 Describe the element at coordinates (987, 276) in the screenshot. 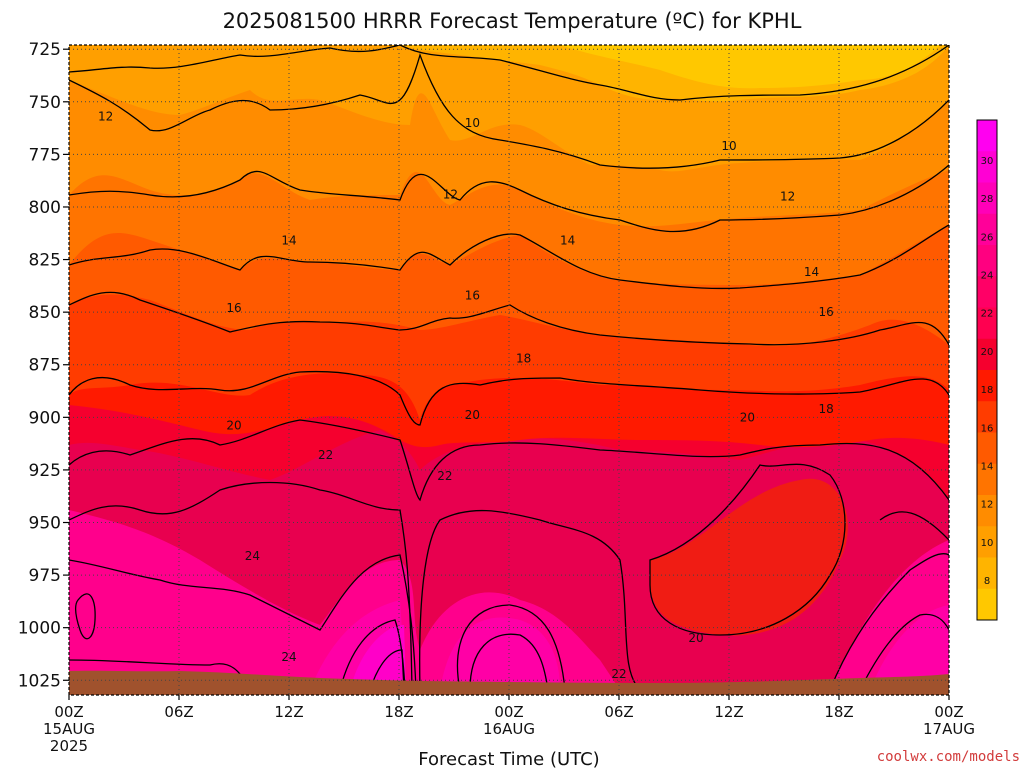

I see `colorbar-label: 24` at that location.